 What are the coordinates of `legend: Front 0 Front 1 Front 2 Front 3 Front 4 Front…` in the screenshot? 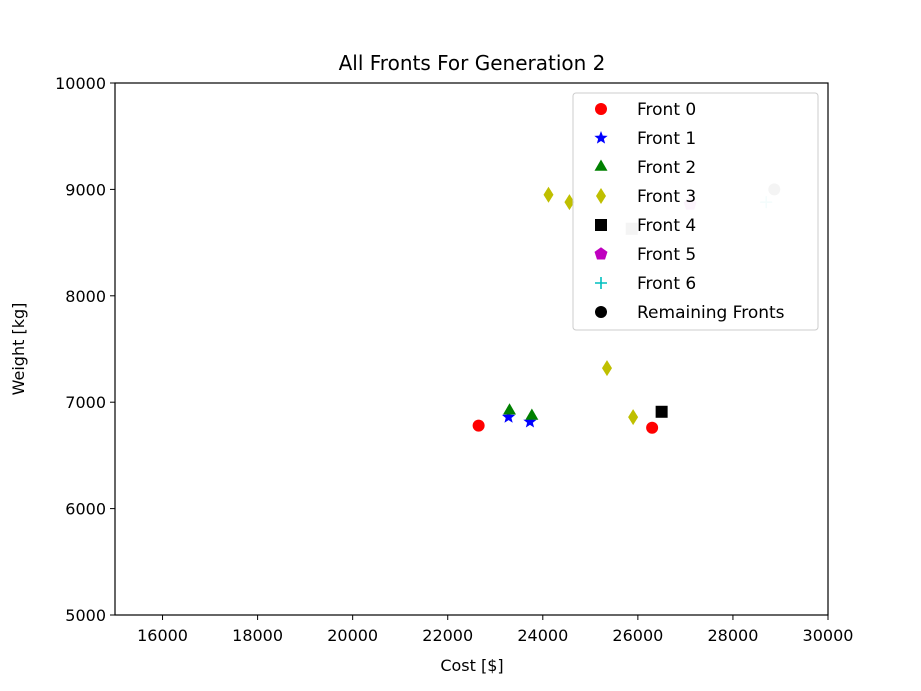 It's located at (695, 211).